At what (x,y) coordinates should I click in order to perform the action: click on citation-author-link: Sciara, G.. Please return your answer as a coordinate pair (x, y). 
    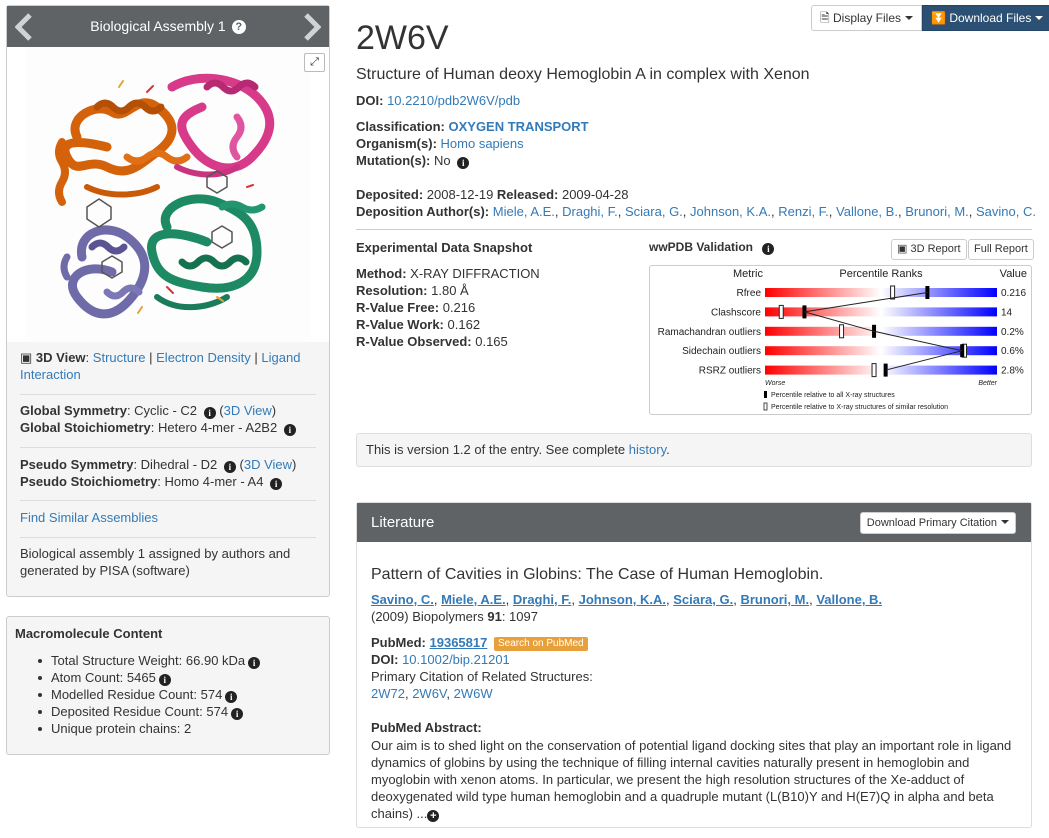
    Looking at the image, I should click on (703, 599).